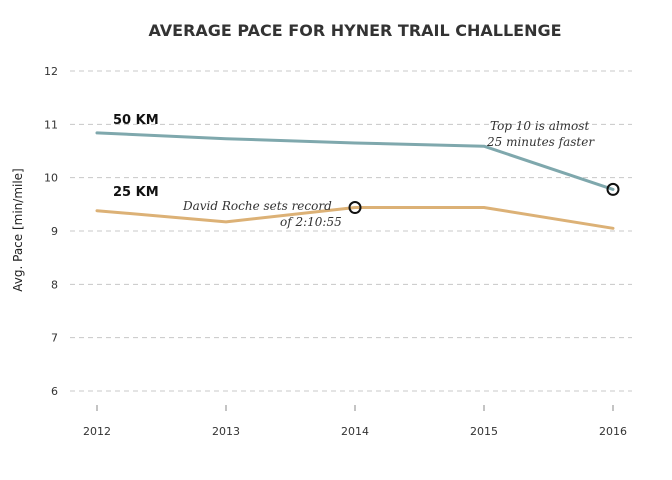 This screenshot has height=480, width=672. What do you see at coordinates (484, 198) in the screenshot?
I see `point-markers` at bounding box center [484, 198].